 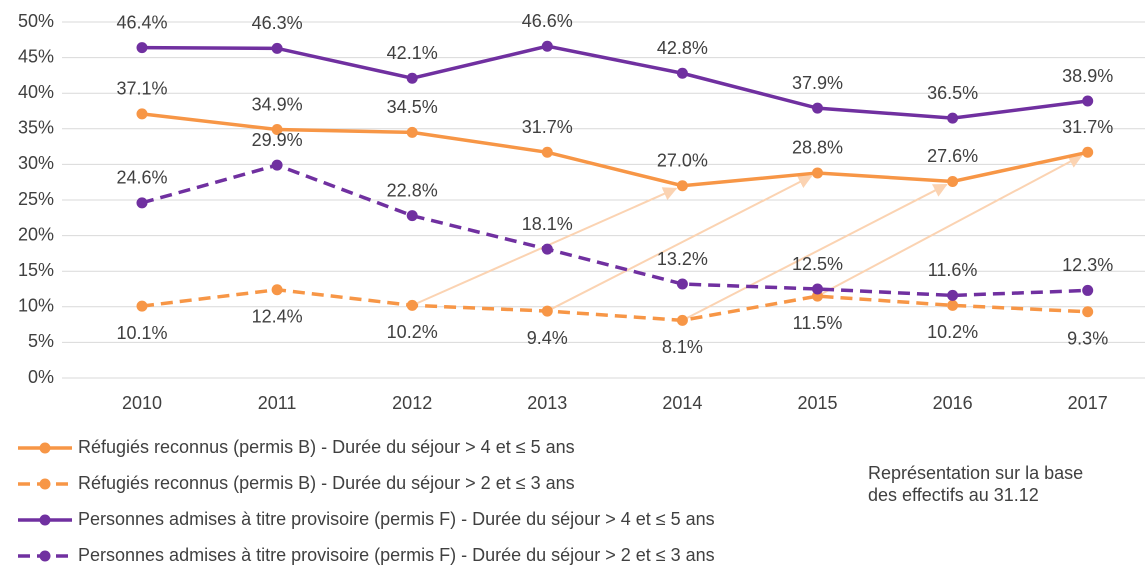 What do you see at coordinates (36, 56) in the screenshot?
I see `y-tick-label: 45%` at bounding box center [36, 56].